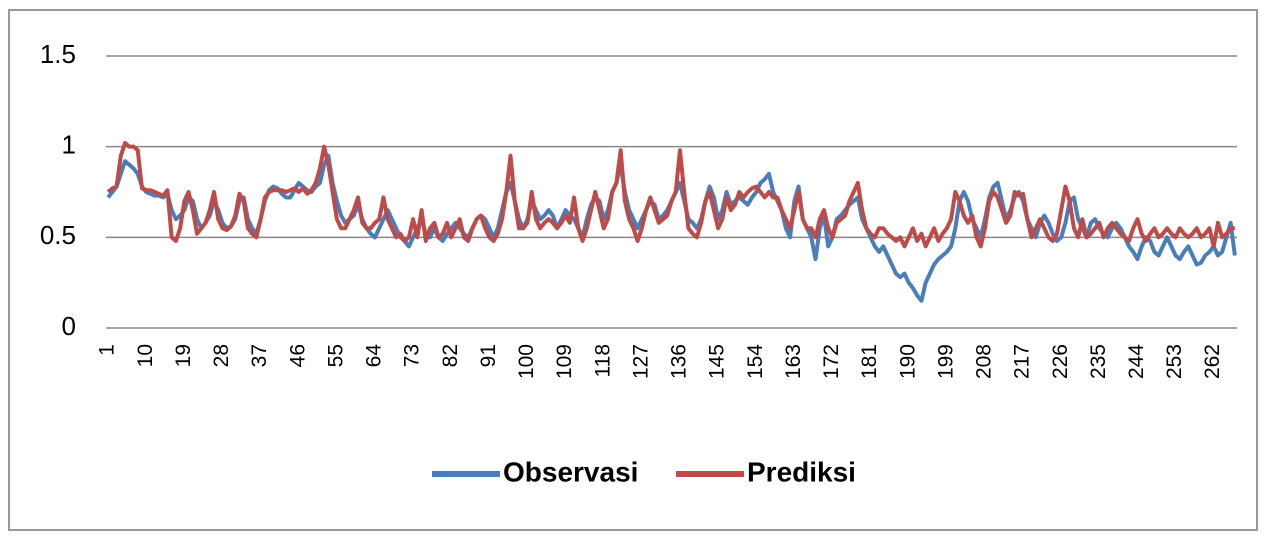 The height and width of the screenshot is (536, 1266). I want to click on x-tick-label: 37, so click(259, 355).